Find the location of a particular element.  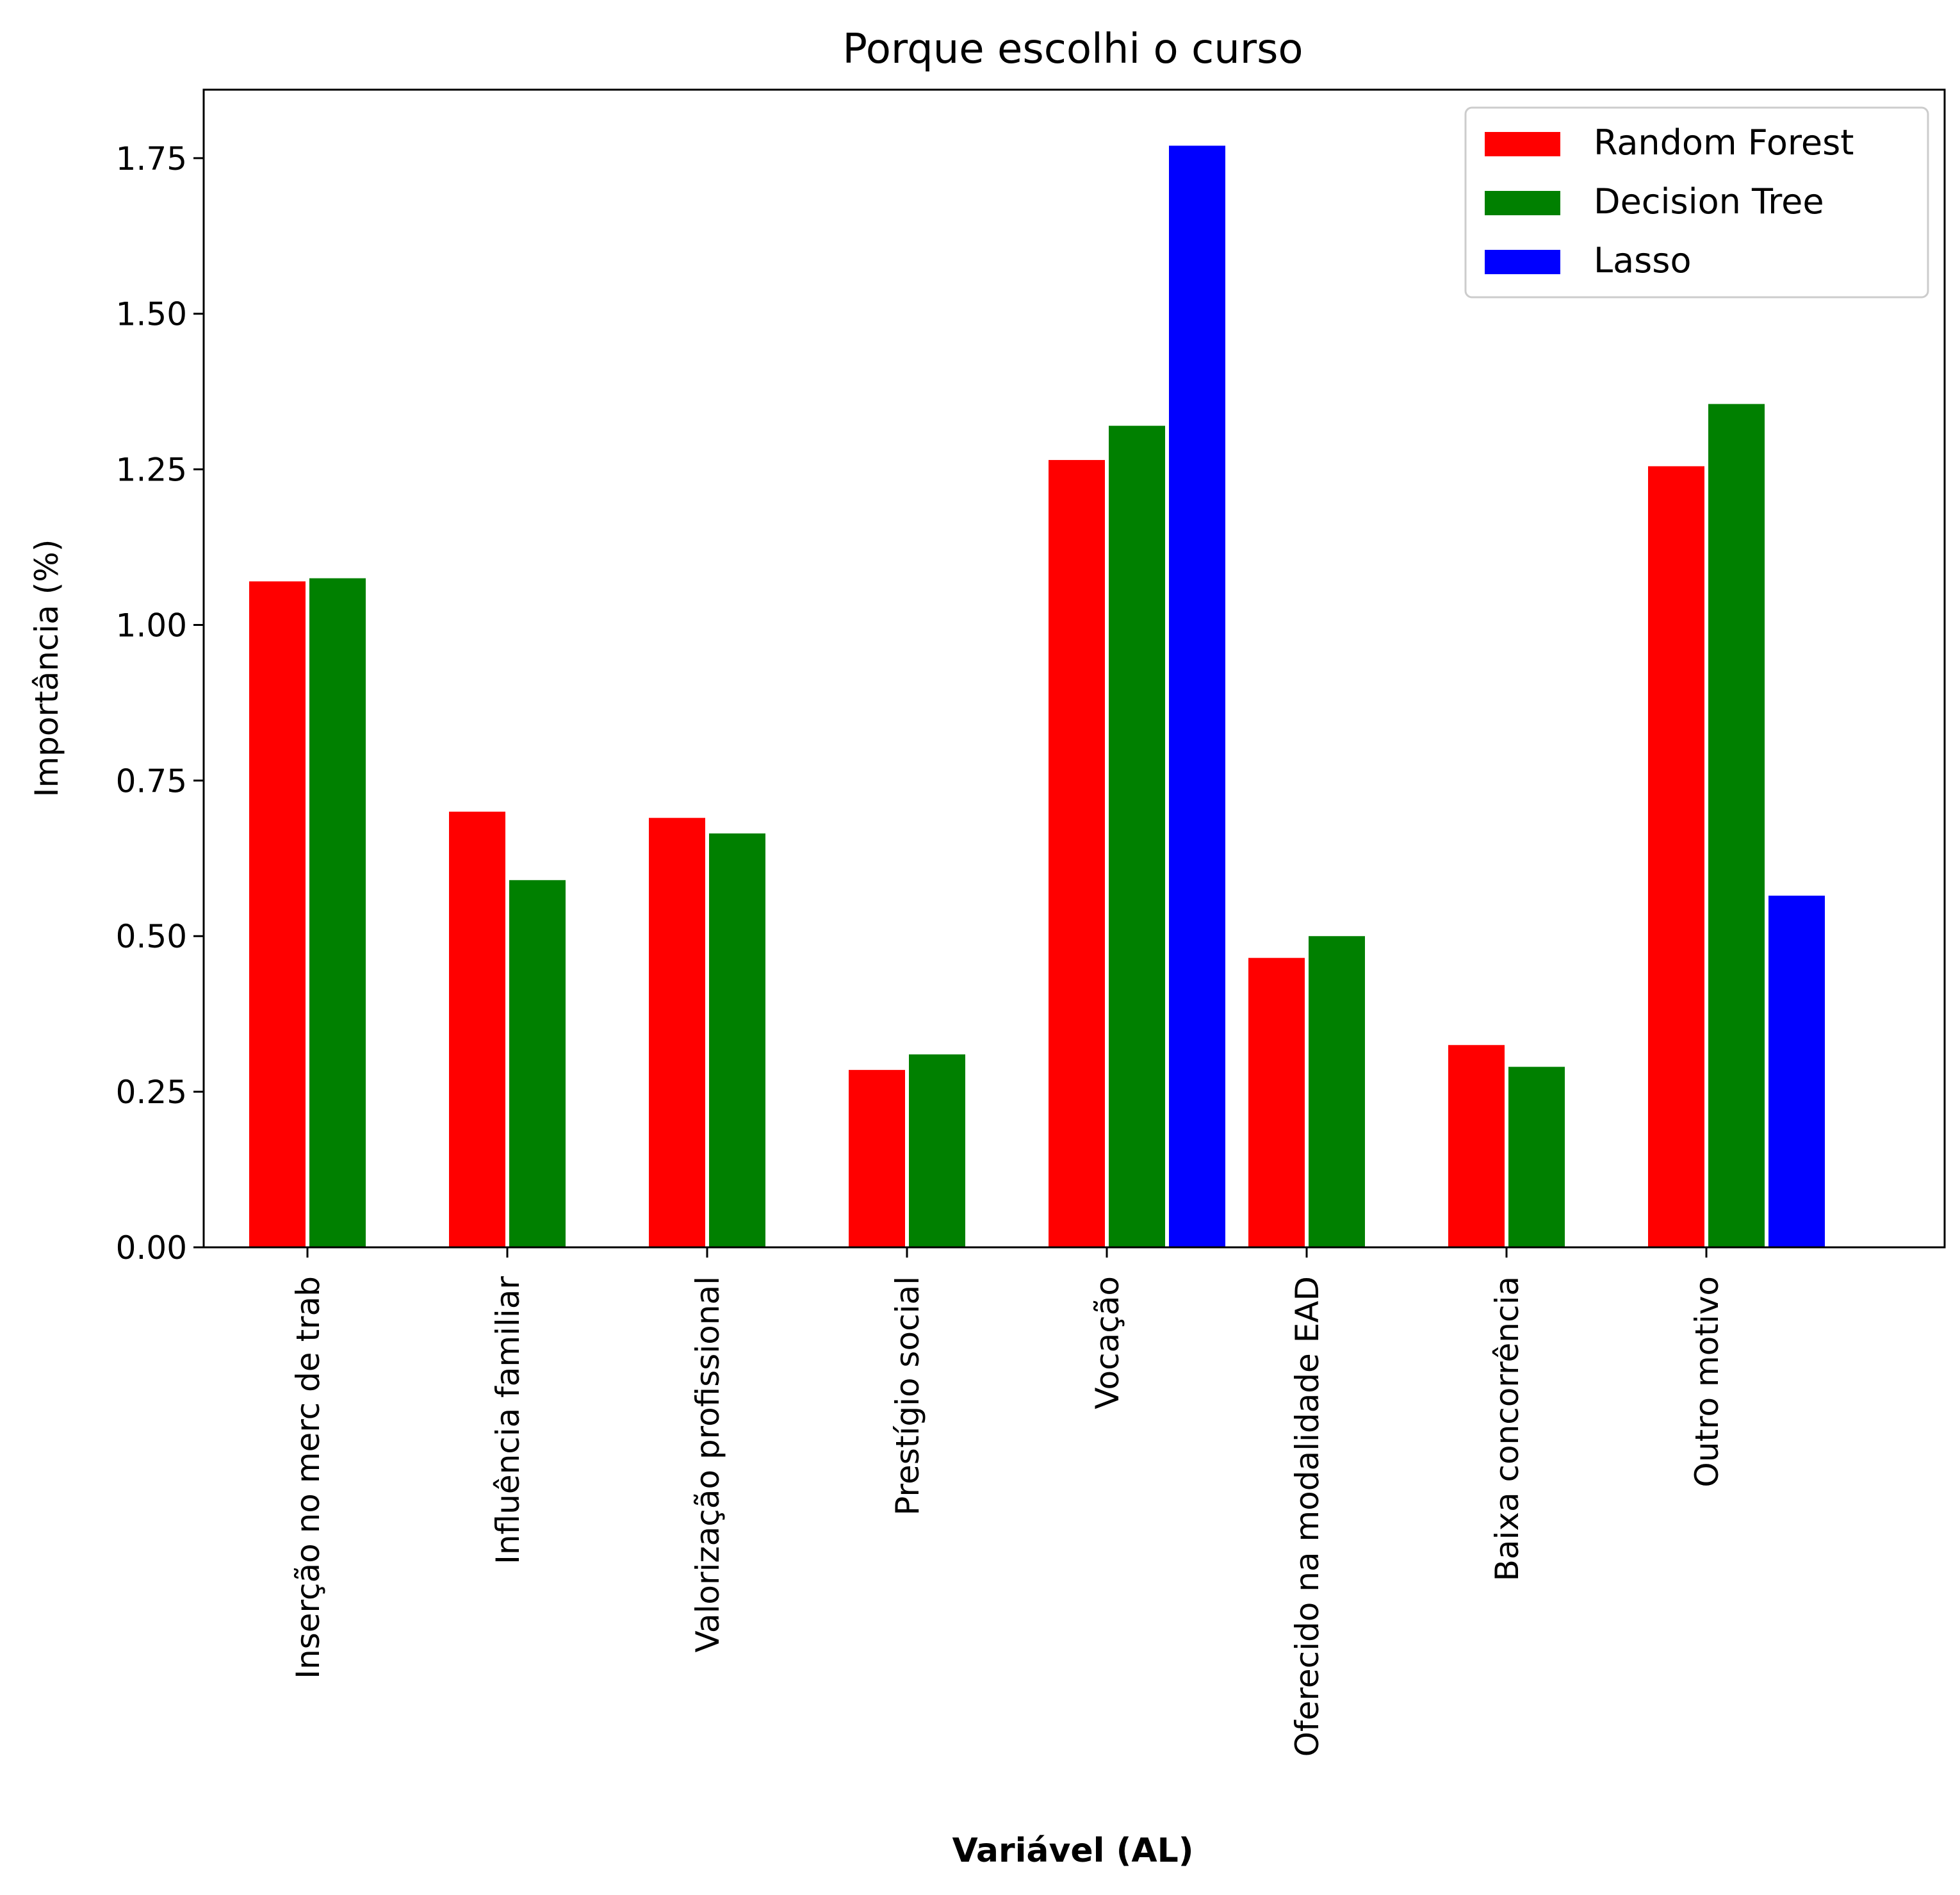

y-tick-label: 1.00 is located at coordinates (151, 625).